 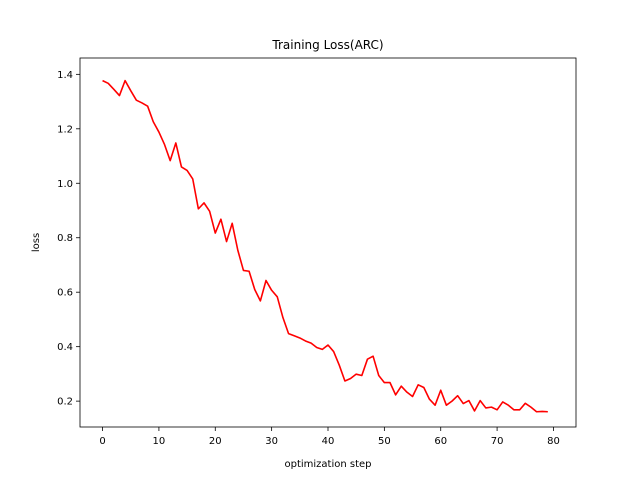 I want to click on y-axis: 0.2 0.4 0.6 0.8 1.0 1.2 1.4, so click(x=68, y=239).